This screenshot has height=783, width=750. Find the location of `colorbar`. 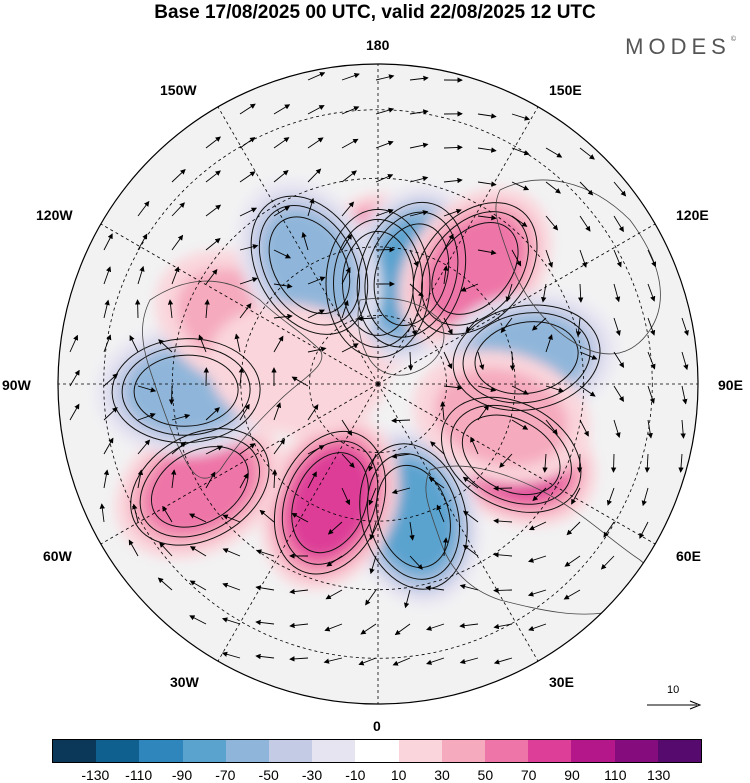

colorbar is located at coordinates (377, 751).